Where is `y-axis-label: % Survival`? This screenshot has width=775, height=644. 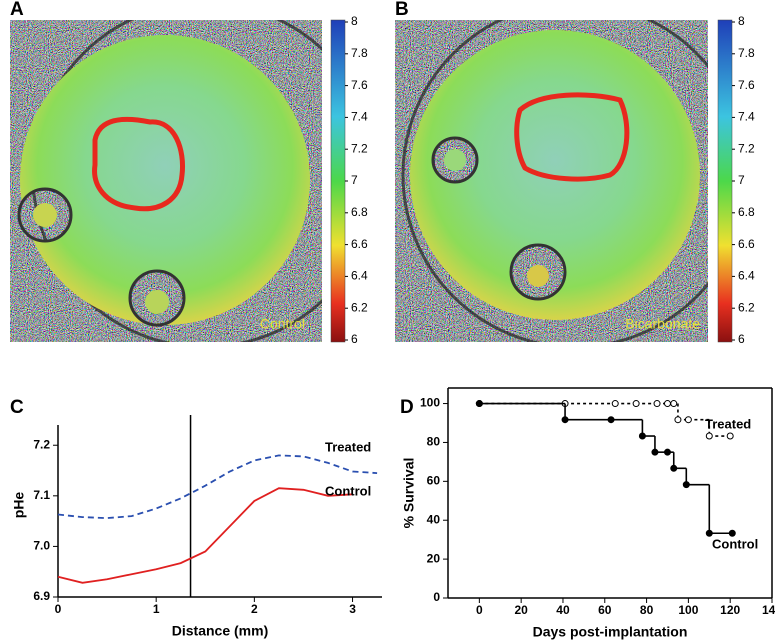
y-axis-label: % Survival is located at coordinates (409, 493).